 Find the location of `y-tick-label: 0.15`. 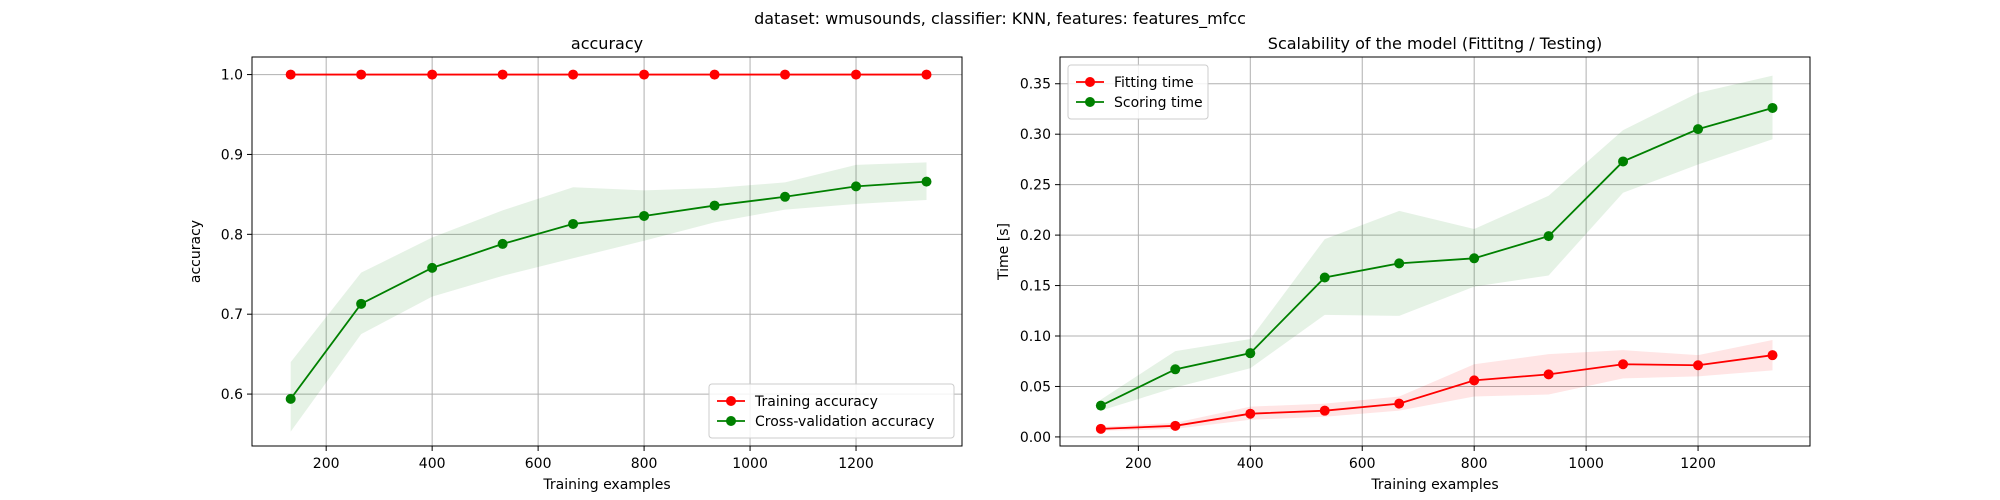

y-tick-label: 0.15 is located at coordinates (1035, 287).